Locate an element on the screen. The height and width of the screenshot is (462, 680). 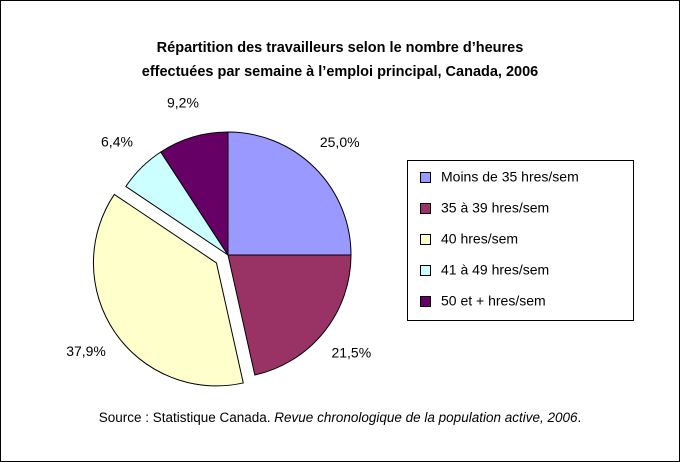
source-text: Source : Statistique Canada. is located at coordinates (187, 417).